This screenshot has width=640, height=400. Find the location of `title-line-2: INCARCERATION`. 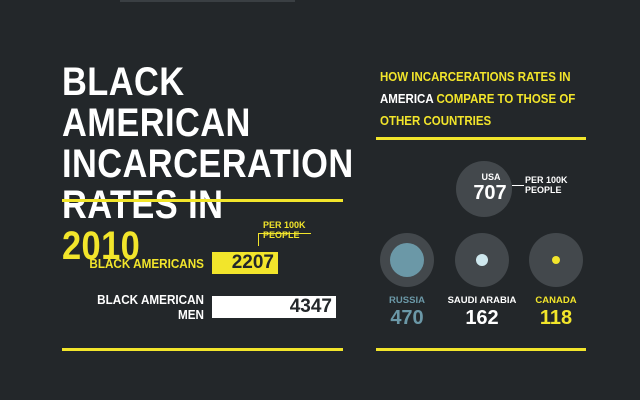

title-line-2: INCARCERATION is located at coordinates (208, 164).